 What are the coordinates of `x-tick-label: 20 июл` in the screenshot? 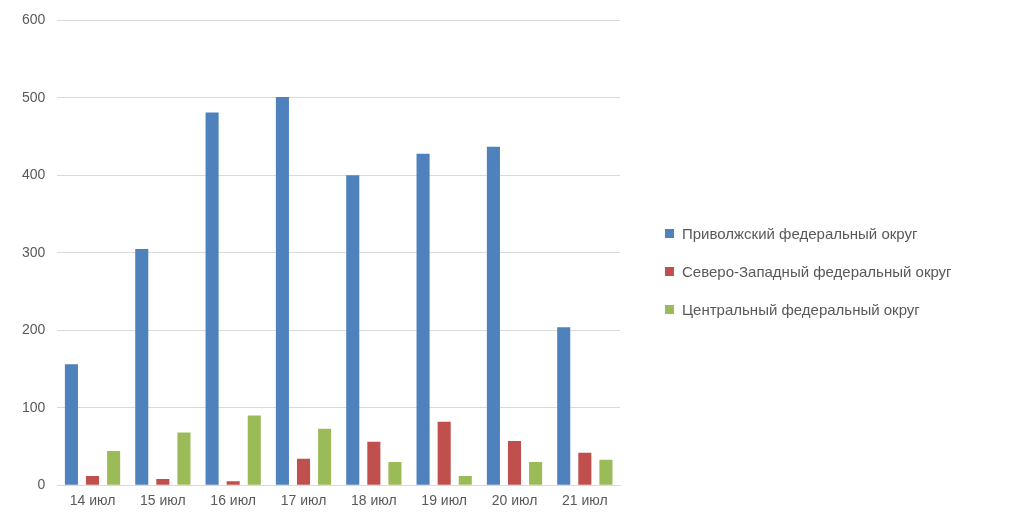 It's located at (514, 500).